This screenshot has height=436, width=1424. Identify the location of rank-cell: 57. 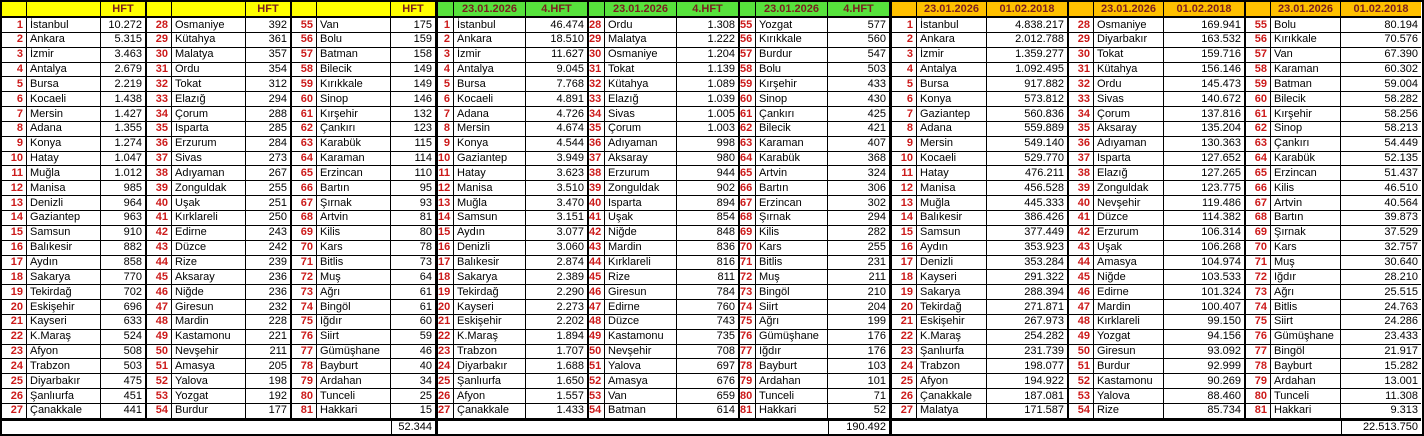
(748, 55).